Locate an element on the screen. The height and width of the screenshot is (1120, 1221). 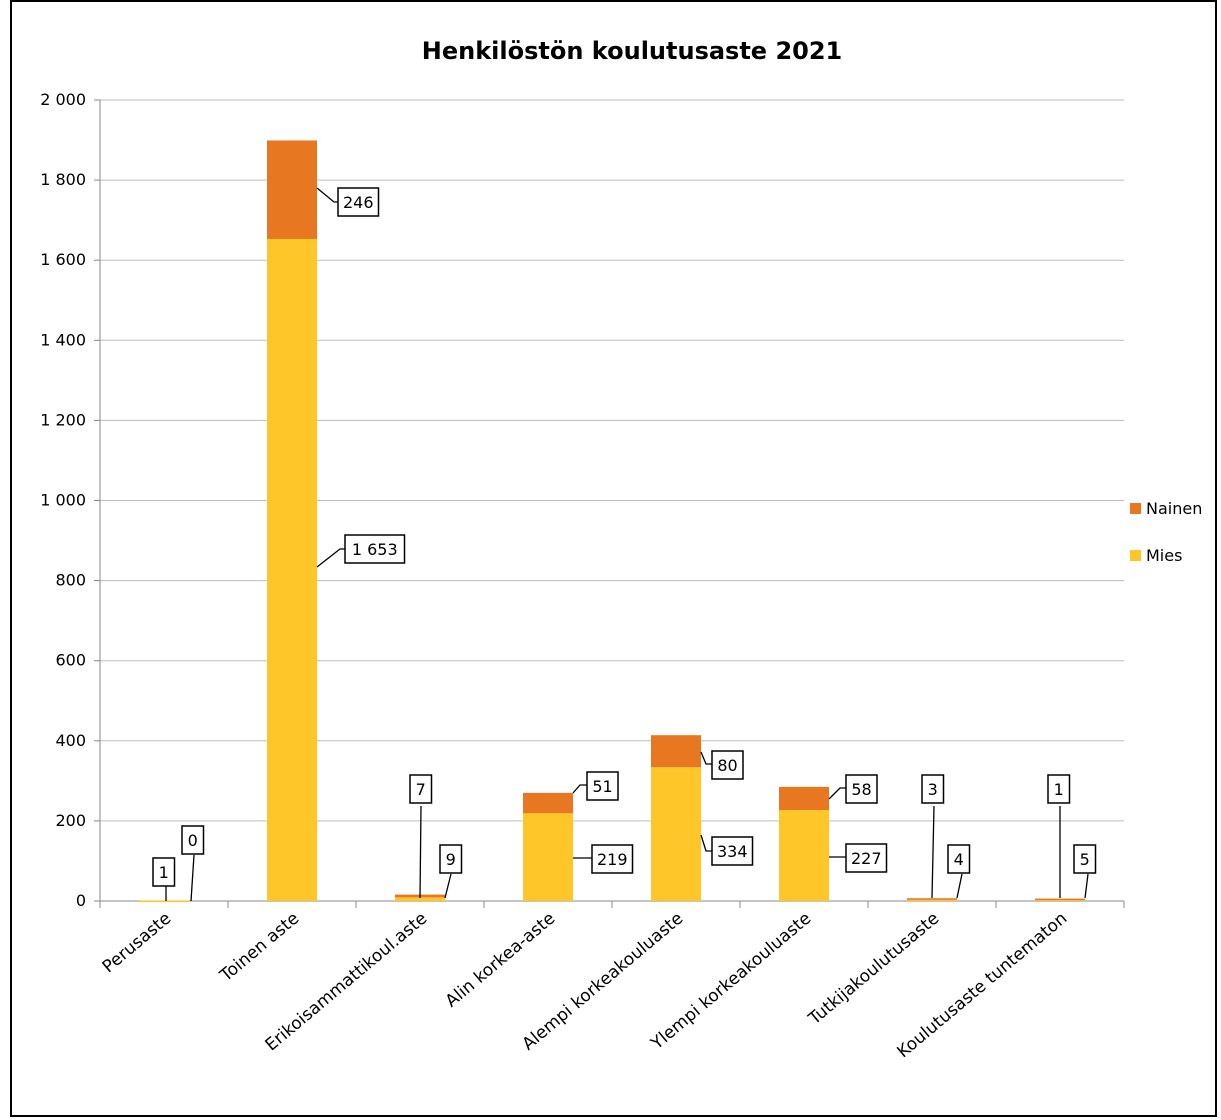
data-label-nainen: 7 is located at coordinates (421, 836).